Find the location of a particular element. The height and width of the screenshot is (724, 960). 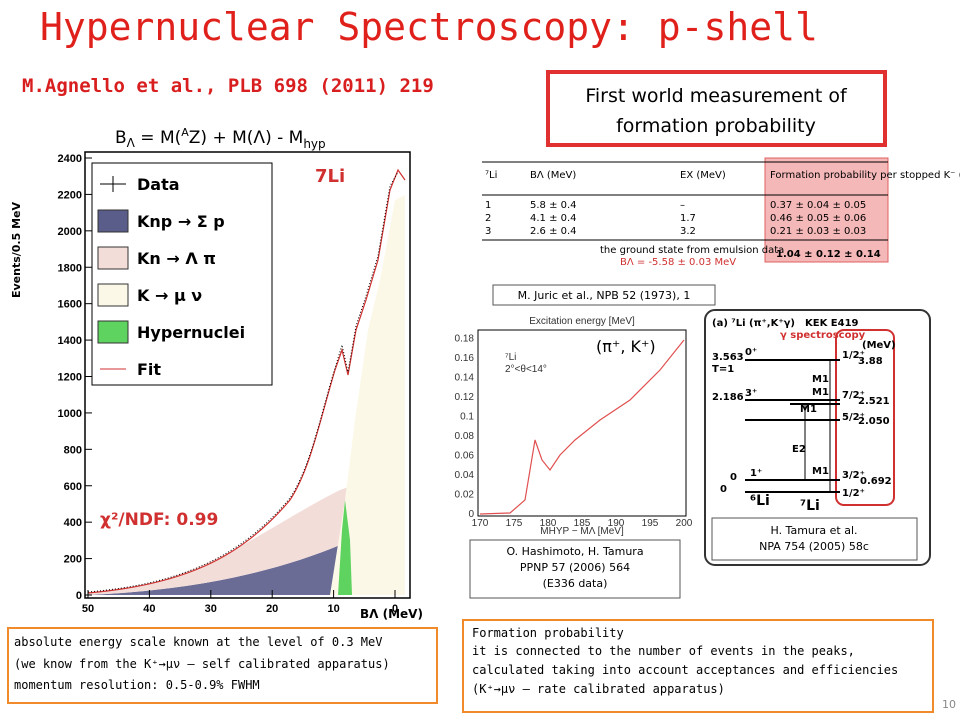

table-cell: 3 is located at coordinates (488, 231).